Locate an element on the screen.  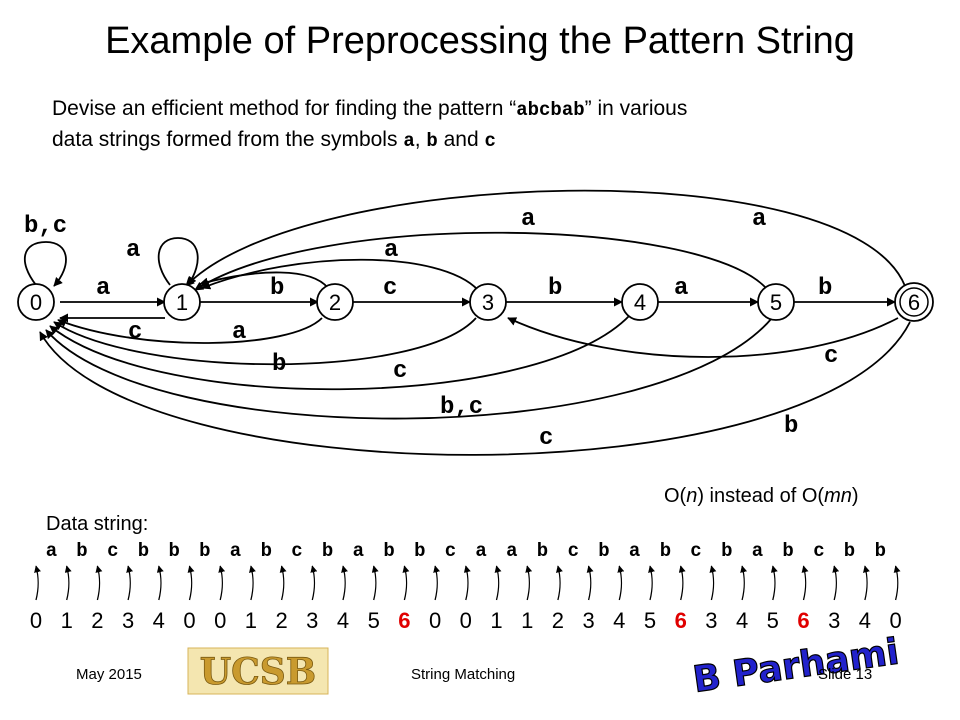
state-6-accepting: 6 is located at coordinates (914, 302).